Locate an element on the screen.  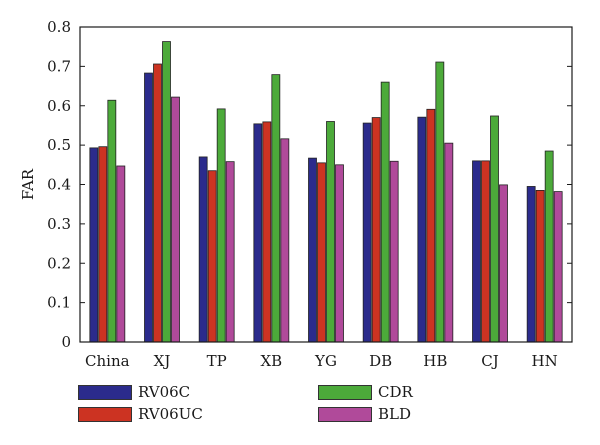
bar-cdr-tp is located at coordinates (221, 225).